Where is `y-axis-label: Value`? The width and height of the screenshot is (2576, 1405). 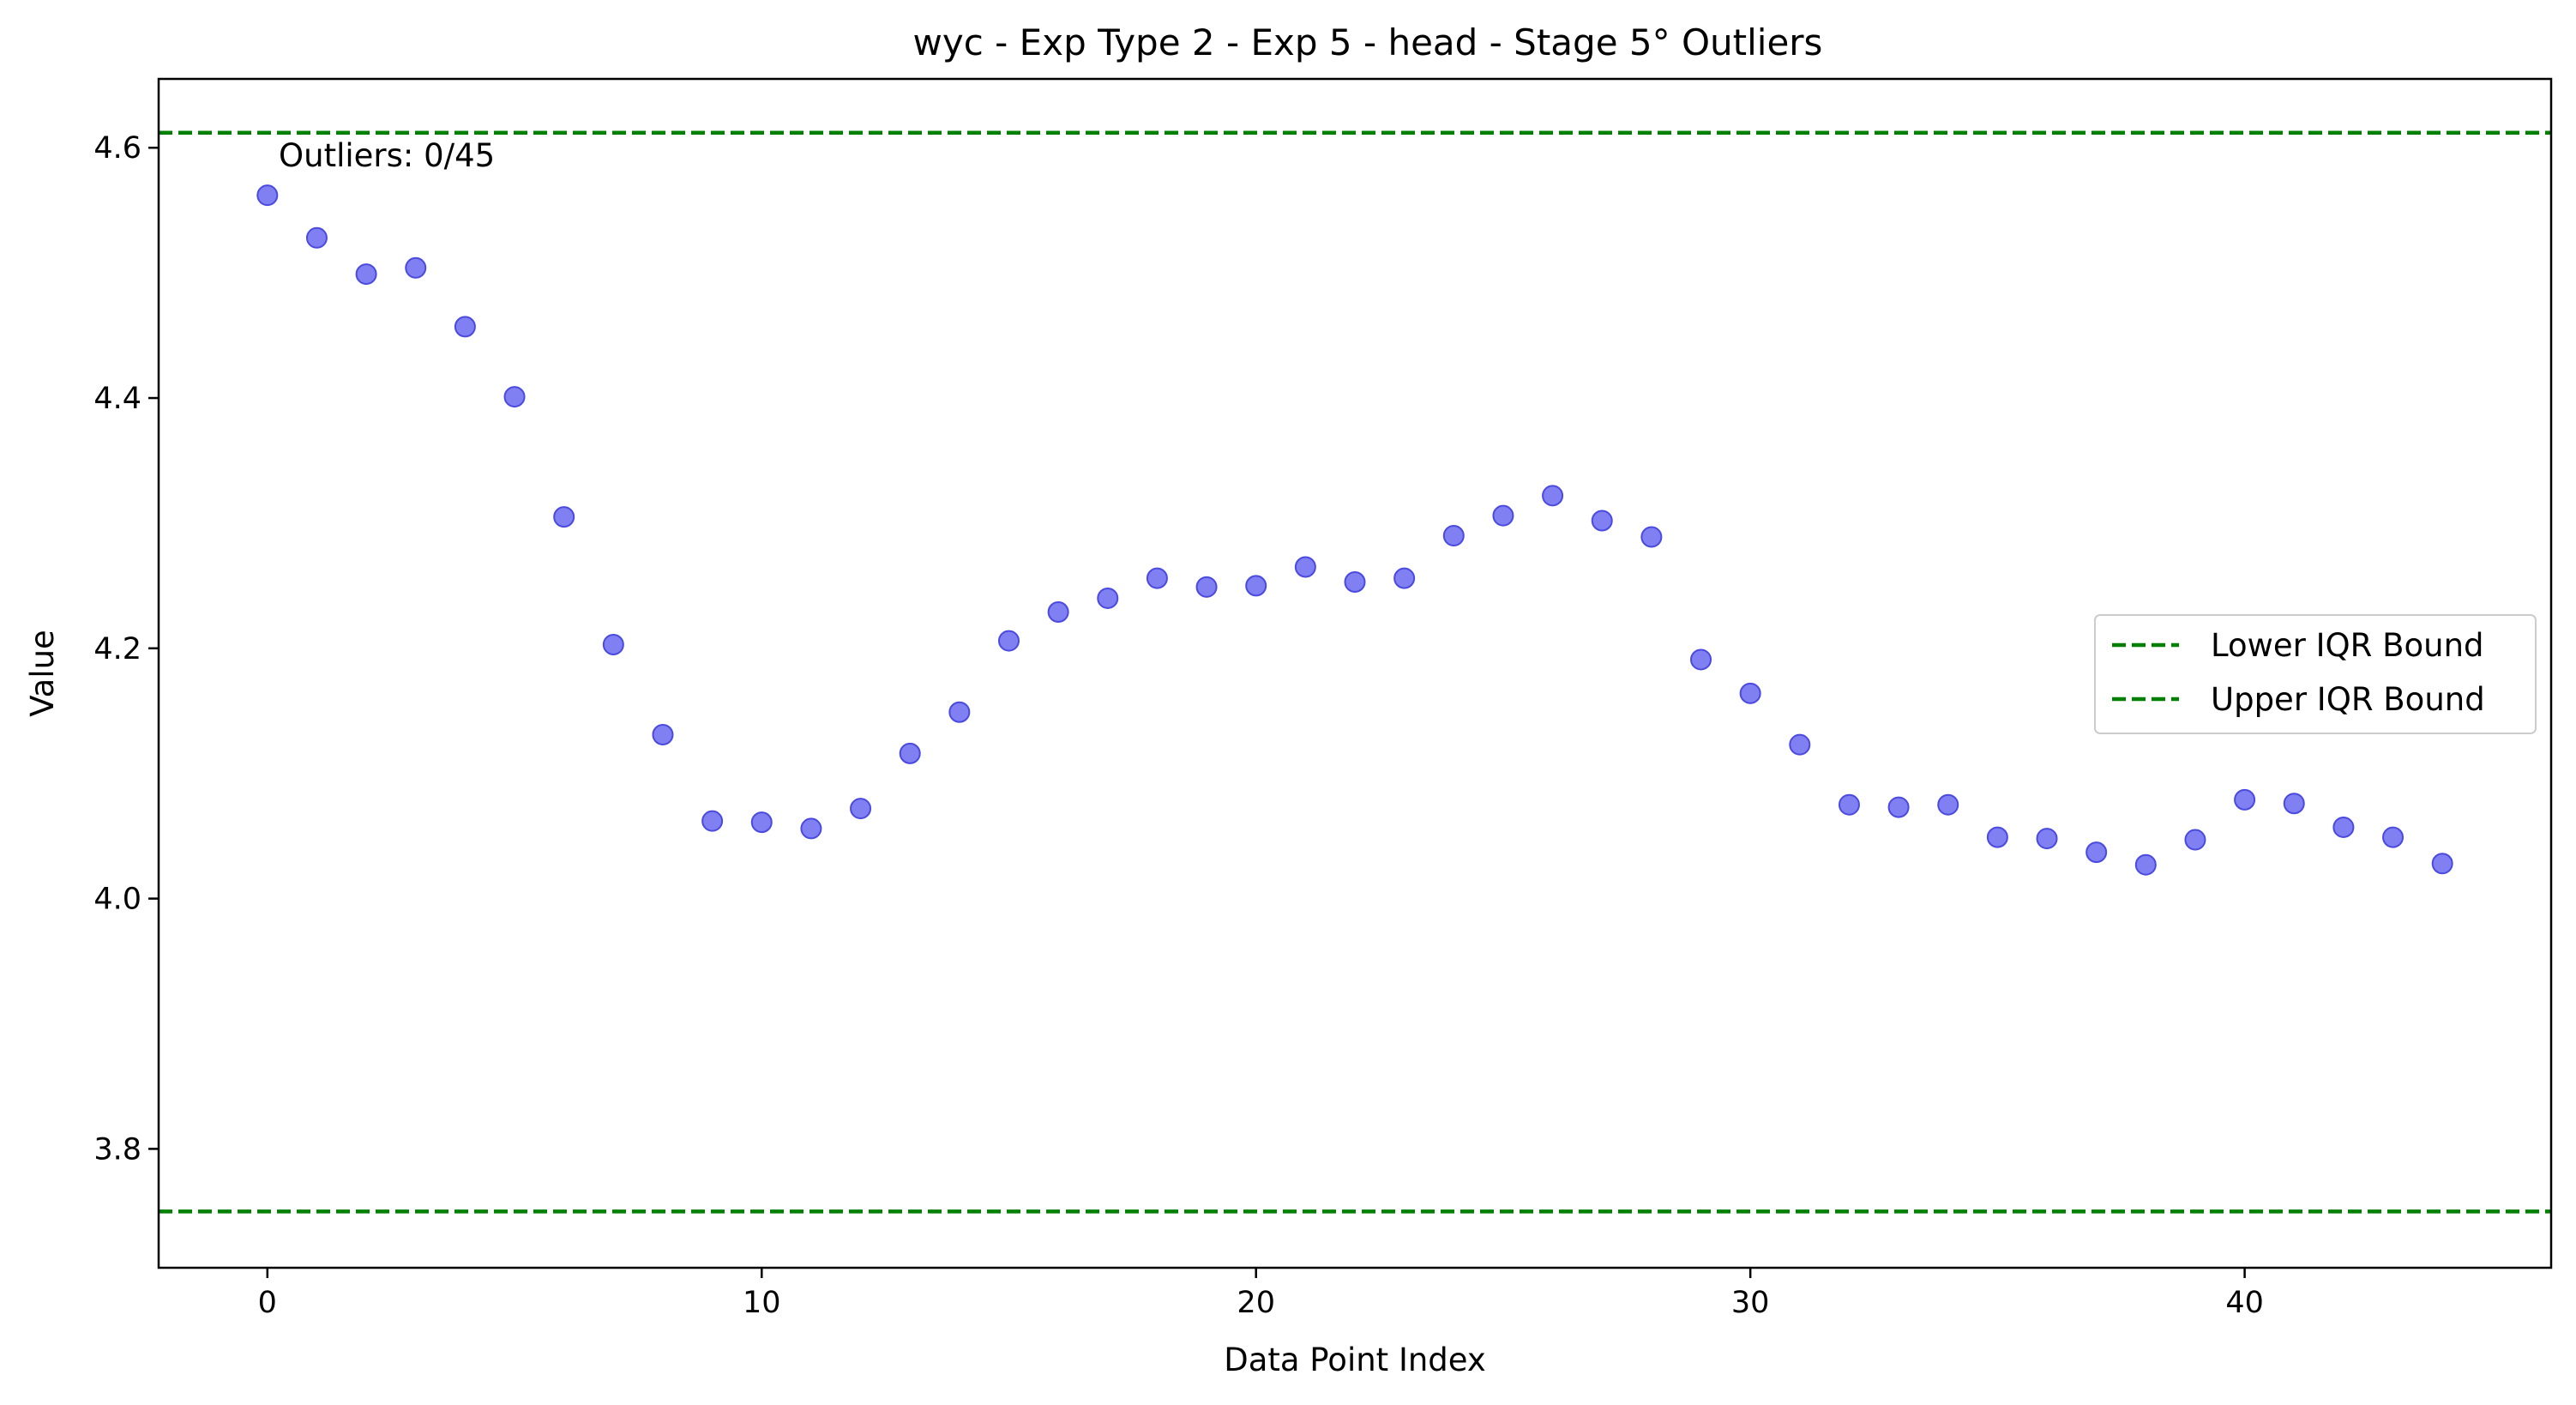
y-axis-label: Value is located at coordinates (42, 673).